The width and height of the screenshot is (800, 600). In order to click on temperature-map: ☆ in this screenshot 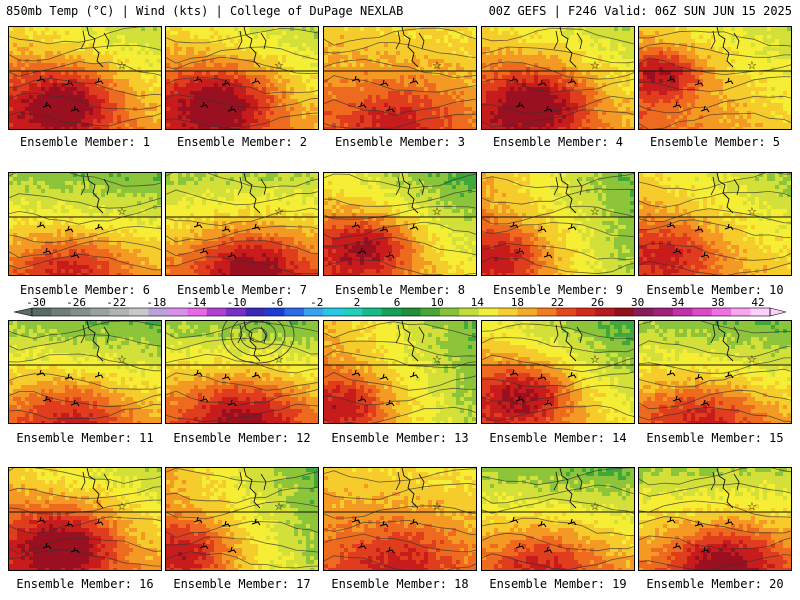, I will do `click(558, 78)`.